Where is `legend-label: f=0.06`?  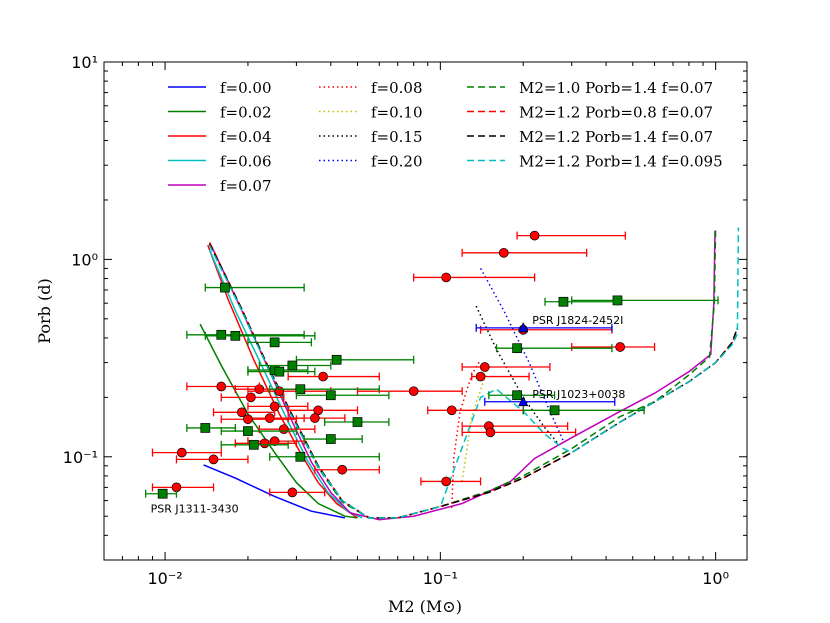
legend-label: f=0.06 is located at coordinates (246, 162).